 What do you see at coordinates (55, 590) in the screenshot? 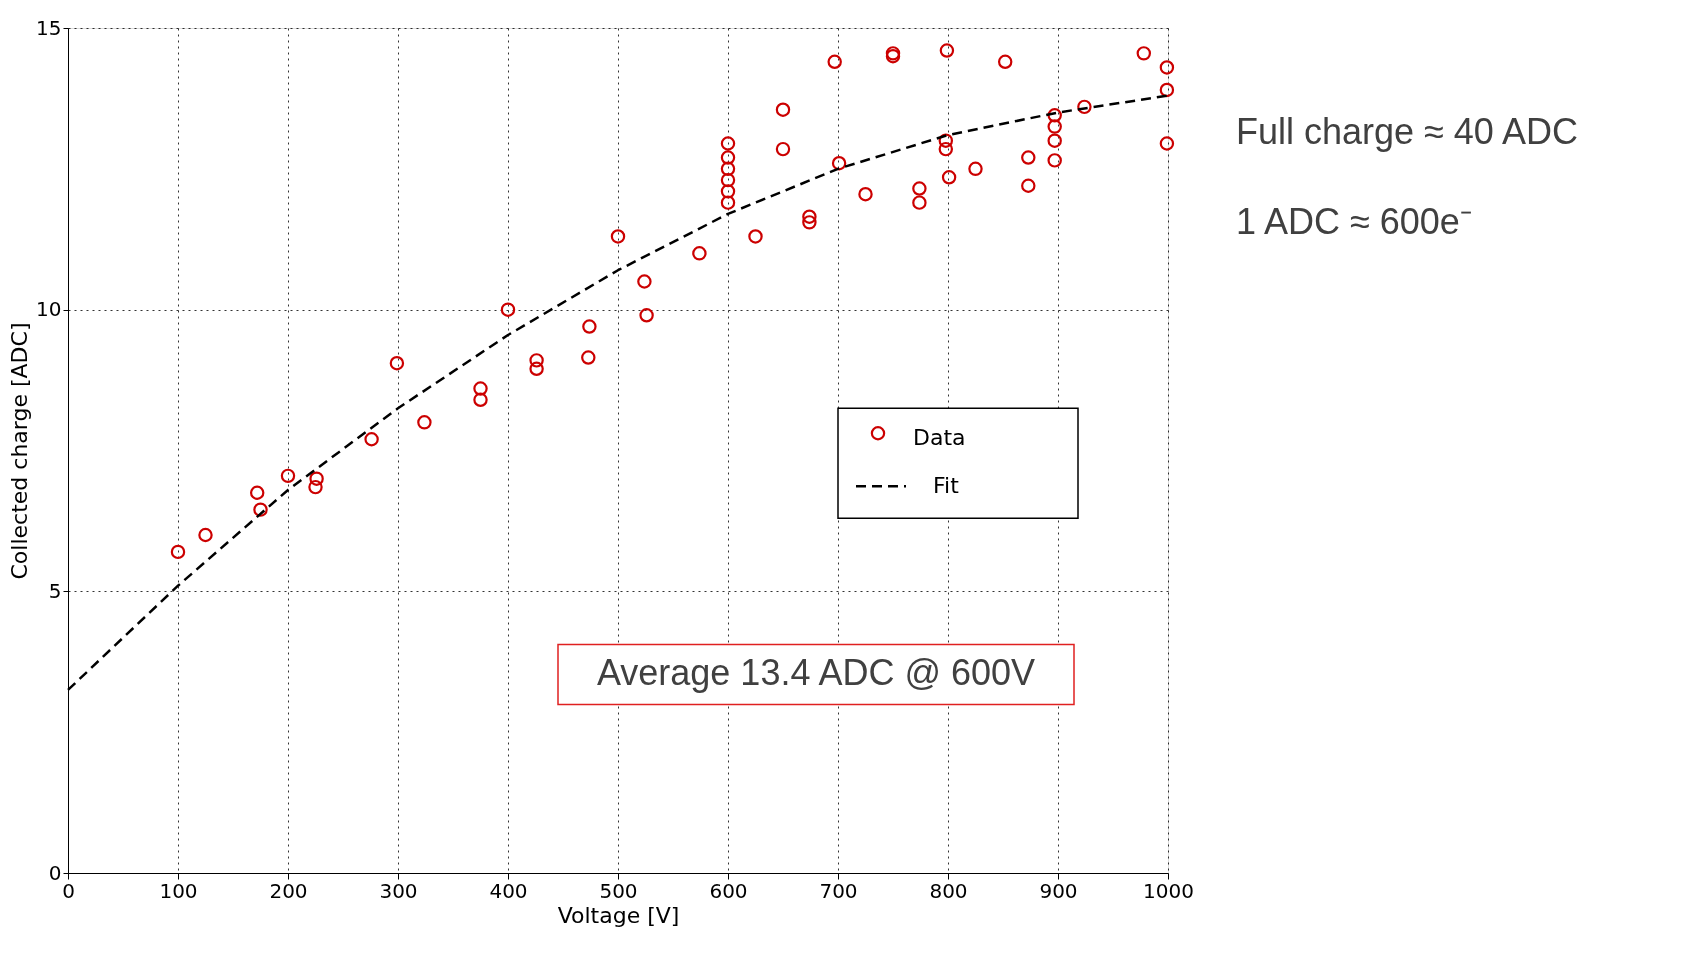
I see `y-tick-label: 5` at bounding box center [55, 590].